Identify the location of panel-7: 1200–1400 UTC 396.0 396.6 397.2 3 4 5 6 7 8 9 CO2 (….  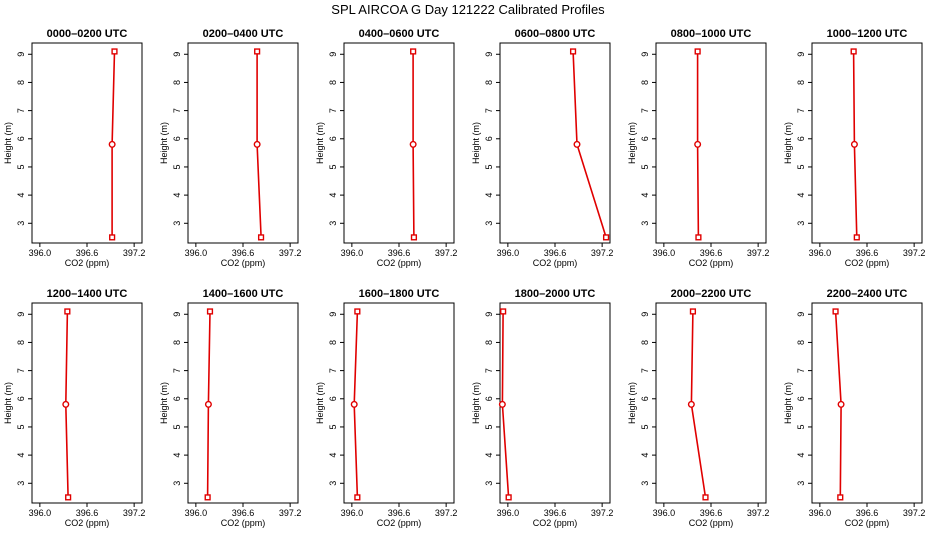
(74, 408).